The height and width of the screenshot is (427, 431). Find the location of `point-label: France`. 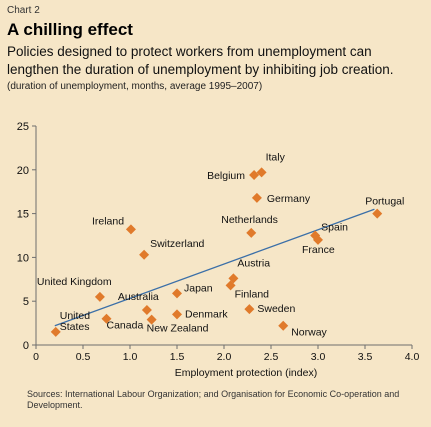

point-label: France is located at coordinates (318, 250).